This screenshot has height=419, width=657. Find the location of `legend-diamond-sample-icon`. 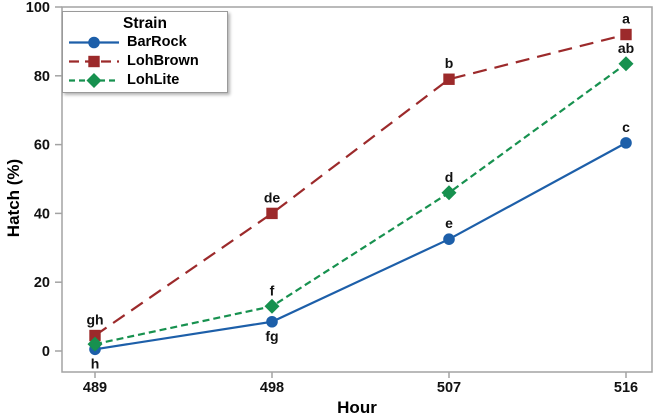

legend-diamond-sample-icon is located at coordinates (94, 80).